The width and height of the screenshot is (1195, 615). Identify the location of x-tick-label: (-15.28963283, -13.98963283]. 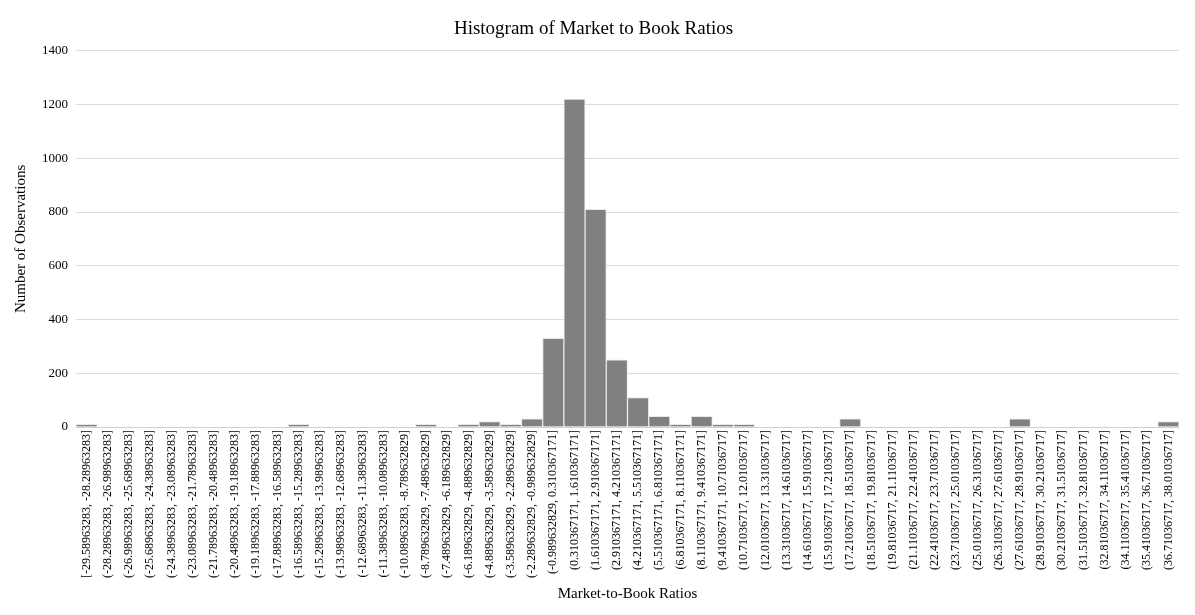
(319, 504).